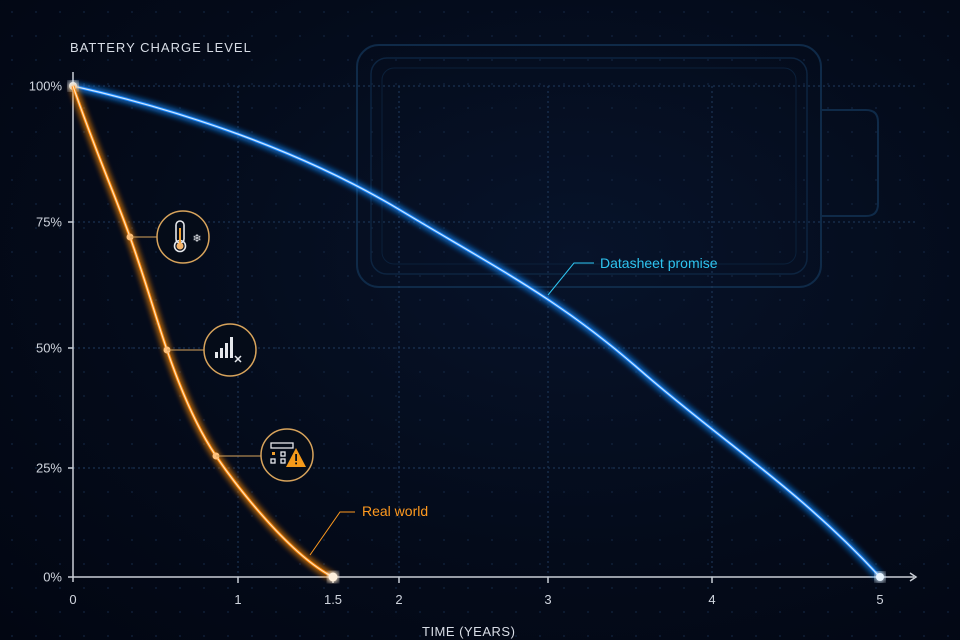 The height and width of the screenshot is (640, 960). What do you see at coordinates (282, 453) in the screenshot?
I see `device-icon` at bounding box center [282, 453].